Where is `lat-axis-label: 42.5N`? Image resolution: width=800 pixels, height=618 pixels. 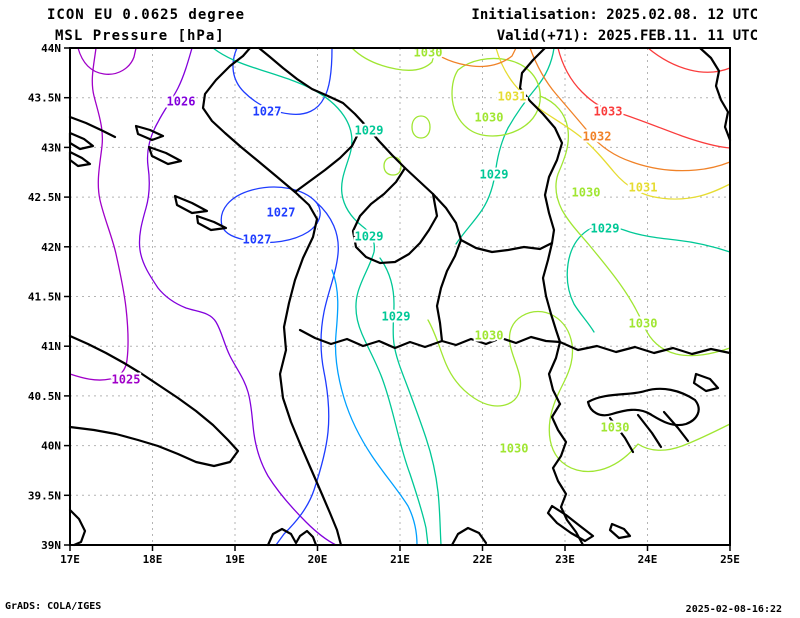
lat-axis-label: 42.5N is located at coordinates (44, 197).